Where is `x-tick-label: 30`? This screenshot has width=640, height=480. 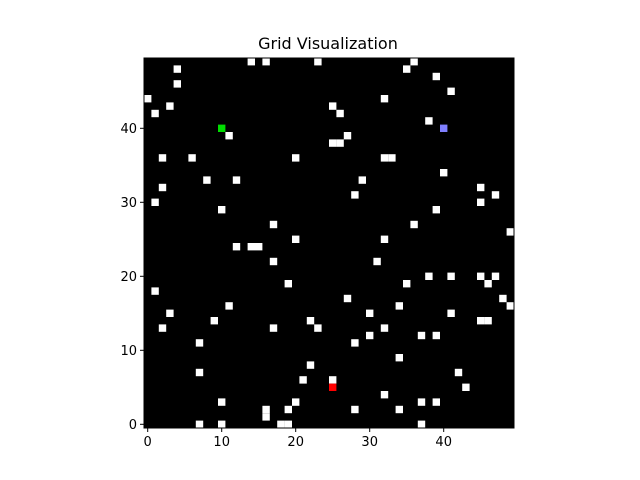 x-tick-label: 30 is located at coordinates (369, 442).